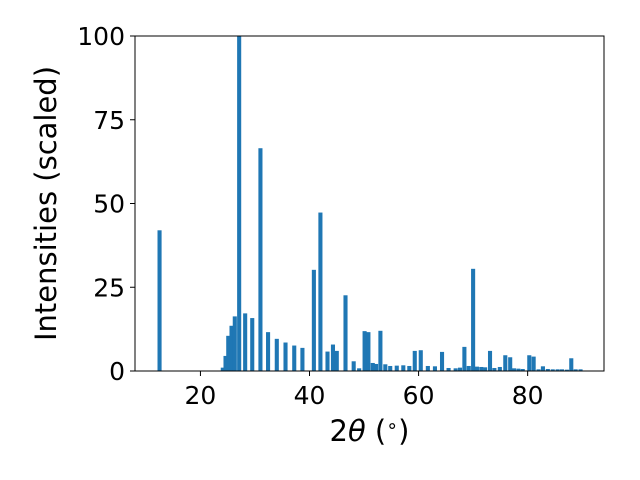 The height and width of the screenshot is (480, 640). Describe the element at coordinates (310, 395) in the screenshot. I see `x-tick-label: 40` at that location.